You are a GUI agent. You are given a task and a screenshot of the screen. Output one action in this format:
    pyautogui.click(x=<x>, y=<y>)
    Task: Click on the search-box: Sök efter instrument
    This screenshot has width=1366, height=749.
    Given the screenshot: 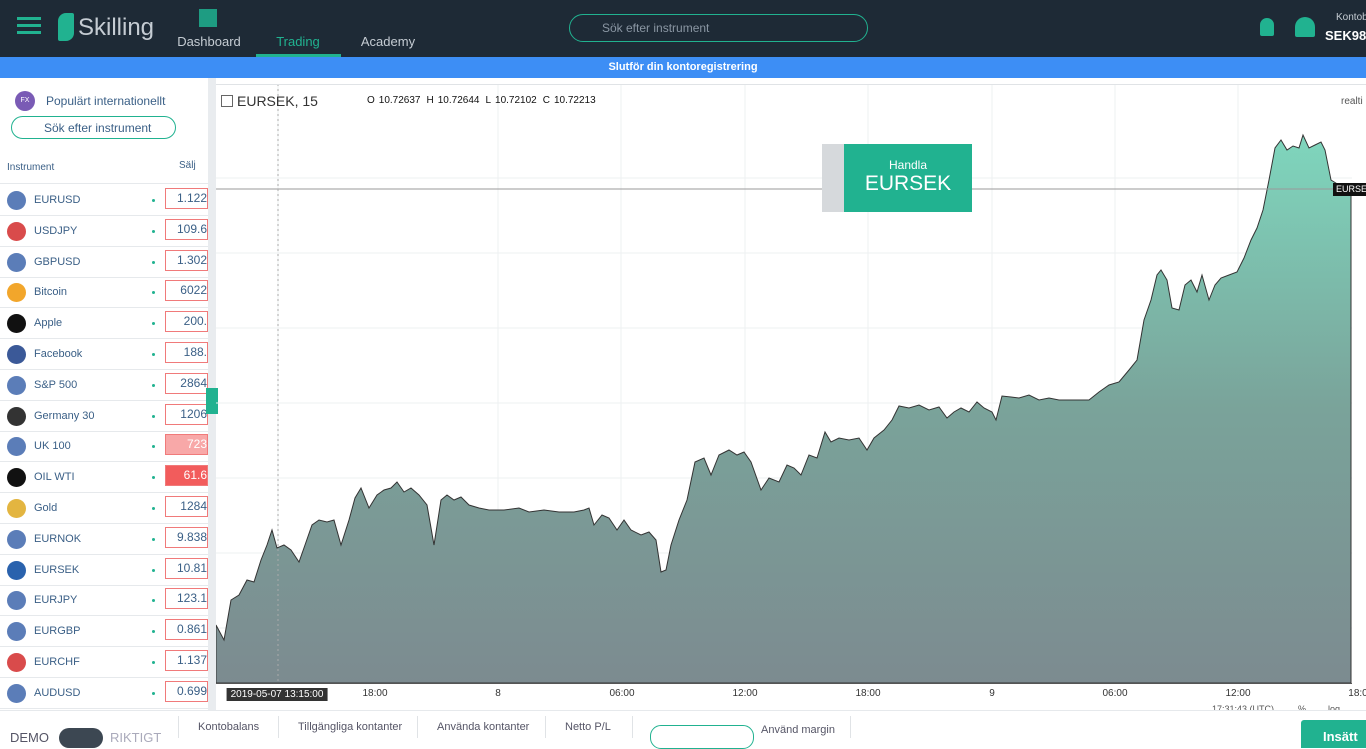 What is the action you would take?
    pyautogui.click(x=718, y=28)
    